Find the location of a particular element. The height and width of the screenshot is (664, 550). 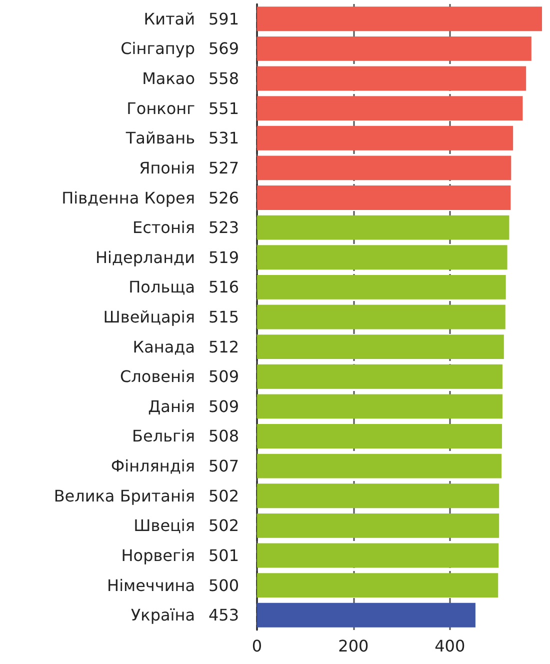

data-label: 531 is located at coordinates (223, 138).